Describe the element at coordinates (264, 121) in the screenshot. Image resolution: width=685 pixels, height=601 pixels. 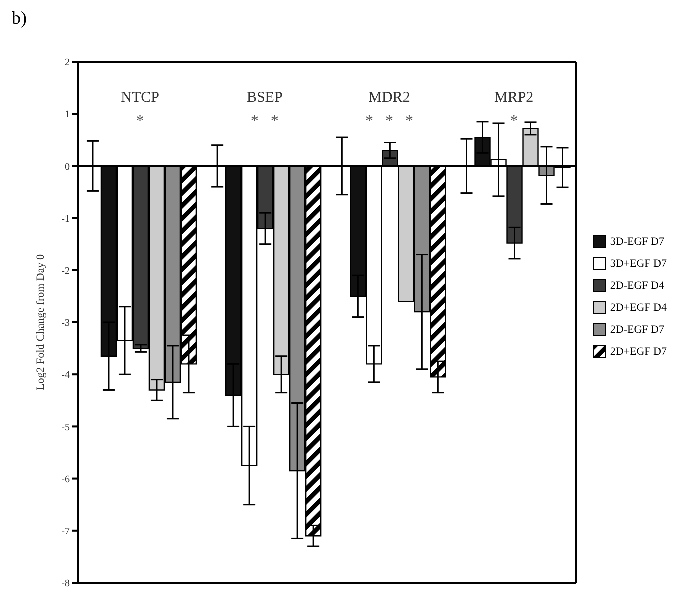
I see `annotation: * *` at that location.